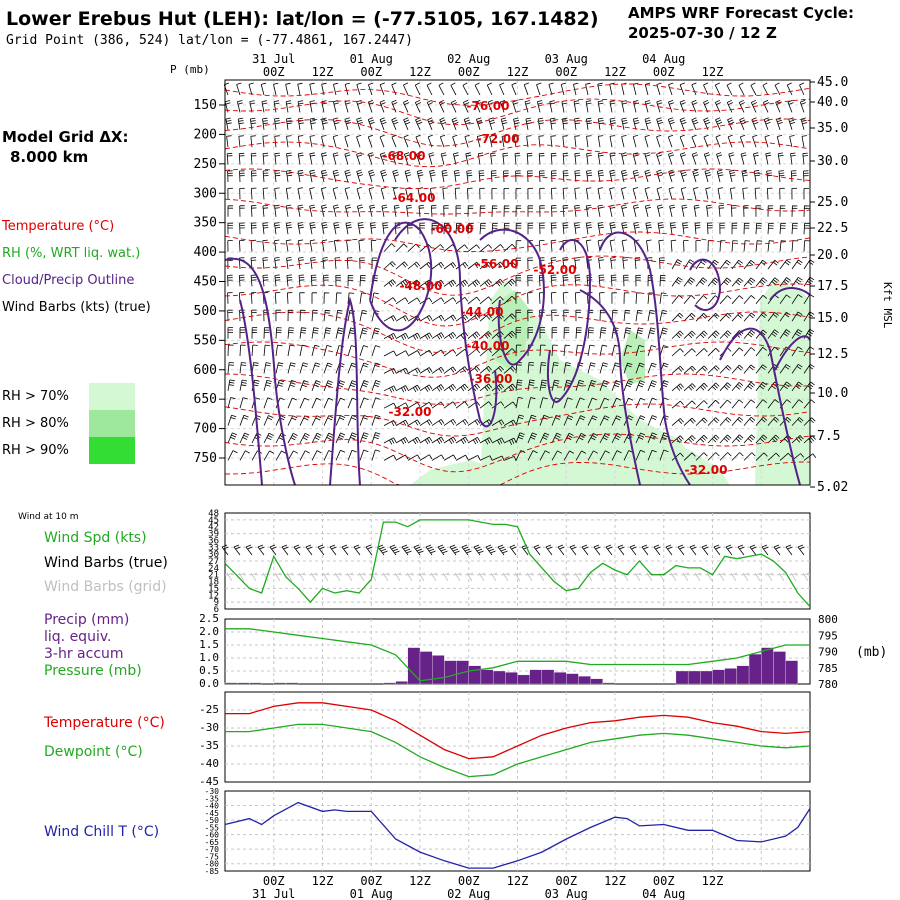 This screenshot has width=900, height=900. What do you see at coordinates (216, 610) in the screenshot?
I see `y-tick-label: 6` at bounding box center [216, 610].